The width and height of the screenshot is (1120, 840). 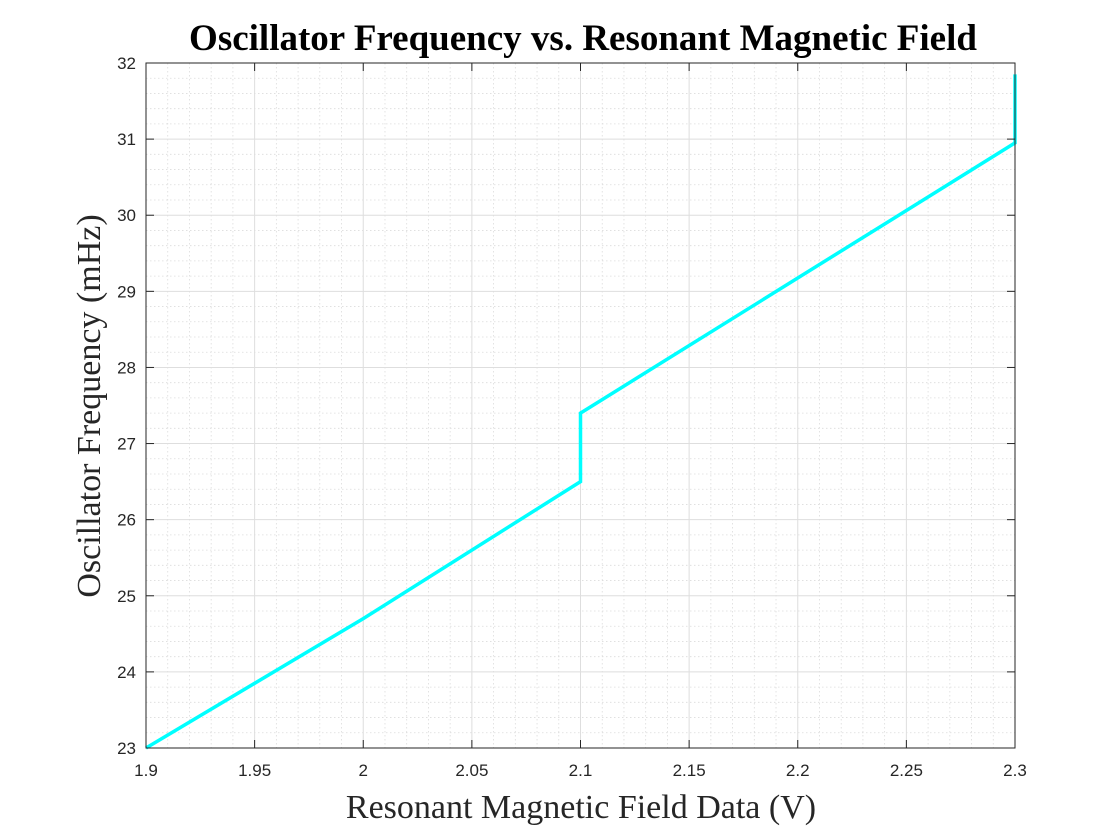 What do you see at coordinates (126, 139) in the screenshot?
I see `y-tick-label: 31` at bounding box center [126, 139].